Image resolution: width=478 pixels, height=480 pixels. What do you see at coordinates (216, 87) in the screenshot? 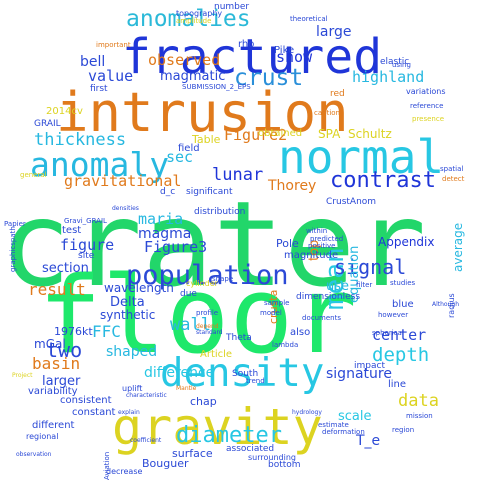
I see `word-submission-2-eps: SUBMISSION_2_EPS` at bounding box center [216, 87].